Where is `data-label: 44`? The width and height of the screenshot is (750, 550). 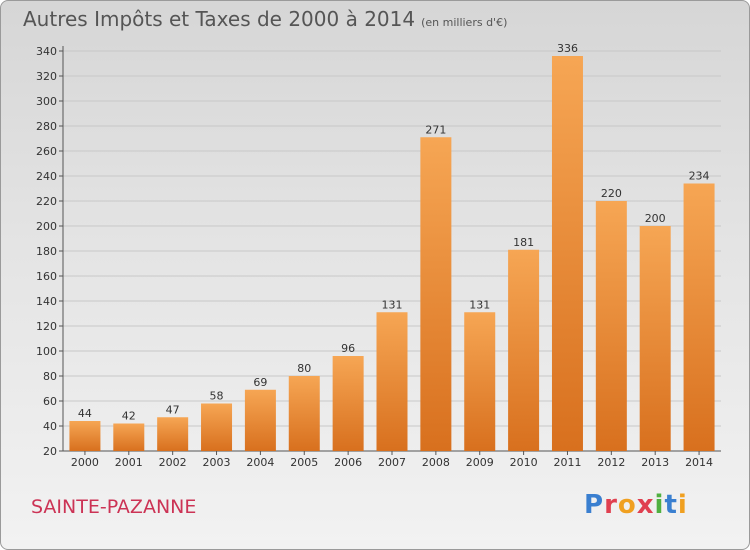 data-label: 44 is located at coordinates (85, 413).